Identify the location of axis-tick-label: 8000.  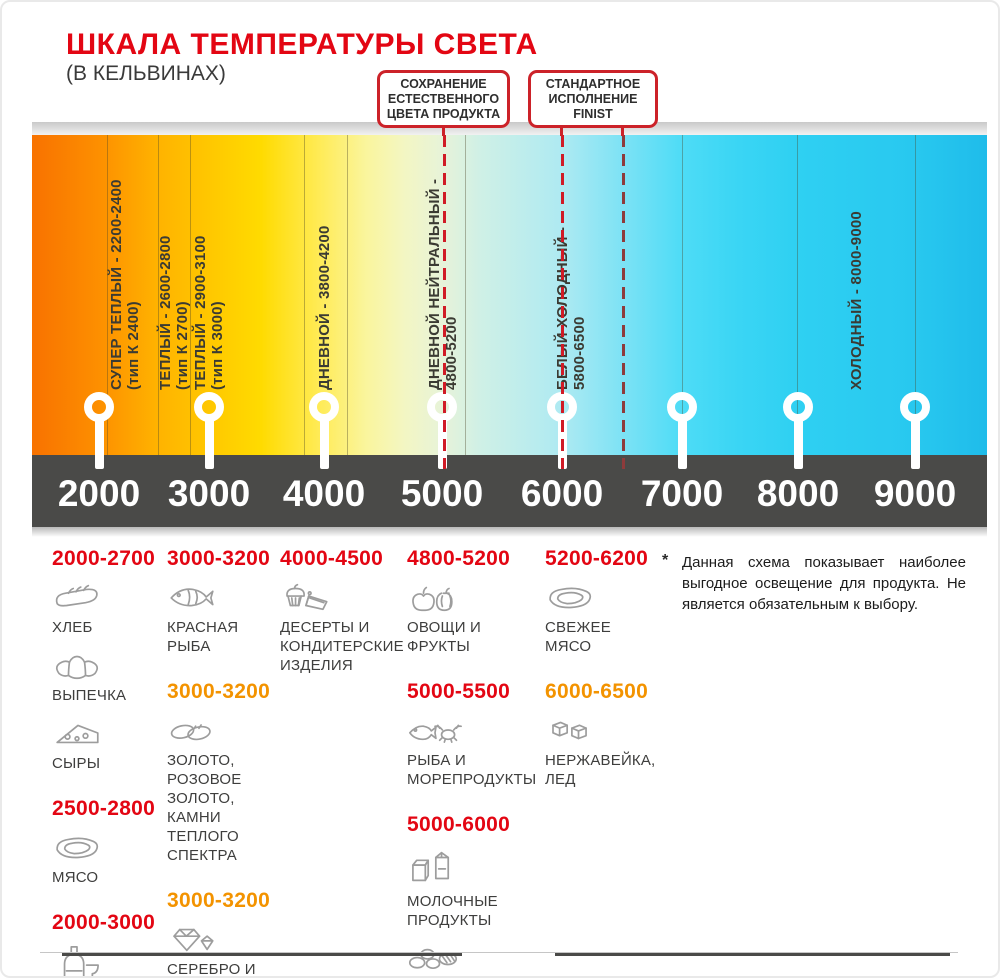
(798, 493).